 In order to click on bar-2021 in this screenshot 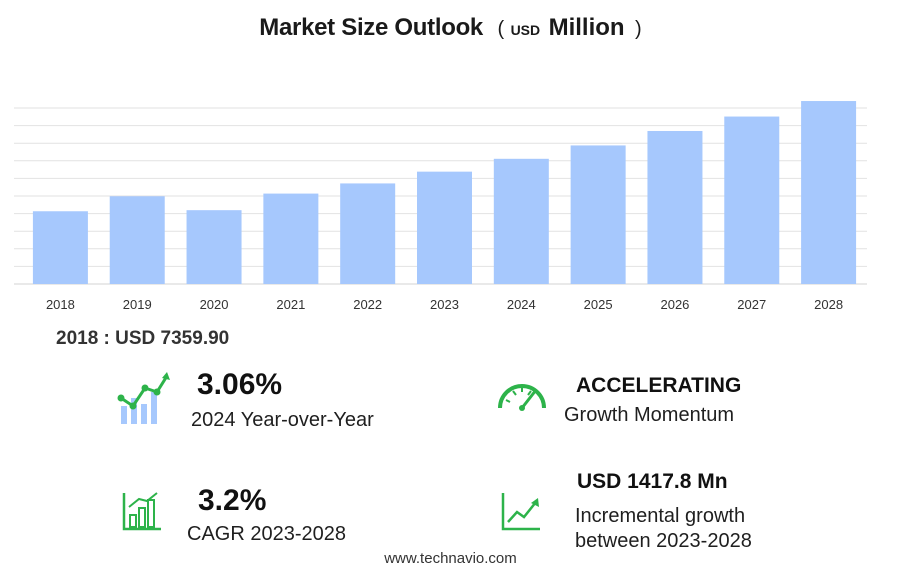, I will do `click(291, 238)`.